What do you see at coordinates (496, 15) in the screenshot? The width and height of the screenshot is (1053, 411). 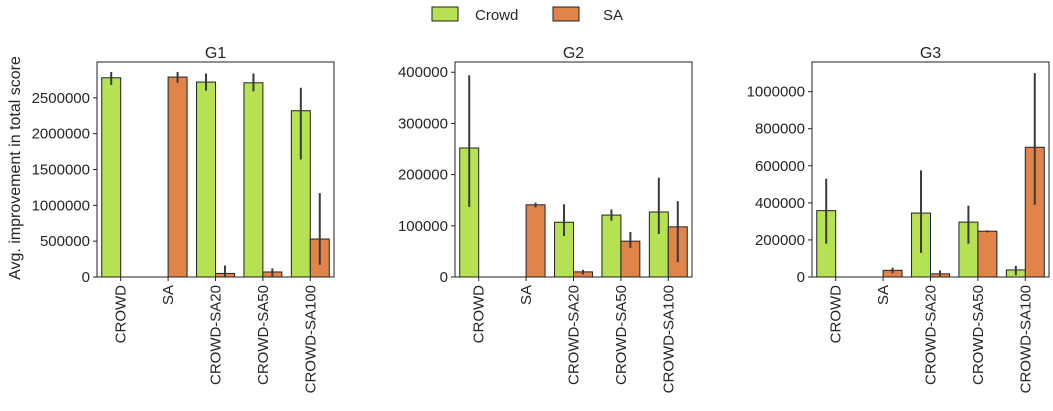 I see `legend-crowd-label: Crowd` at bounding box center [496, 15].